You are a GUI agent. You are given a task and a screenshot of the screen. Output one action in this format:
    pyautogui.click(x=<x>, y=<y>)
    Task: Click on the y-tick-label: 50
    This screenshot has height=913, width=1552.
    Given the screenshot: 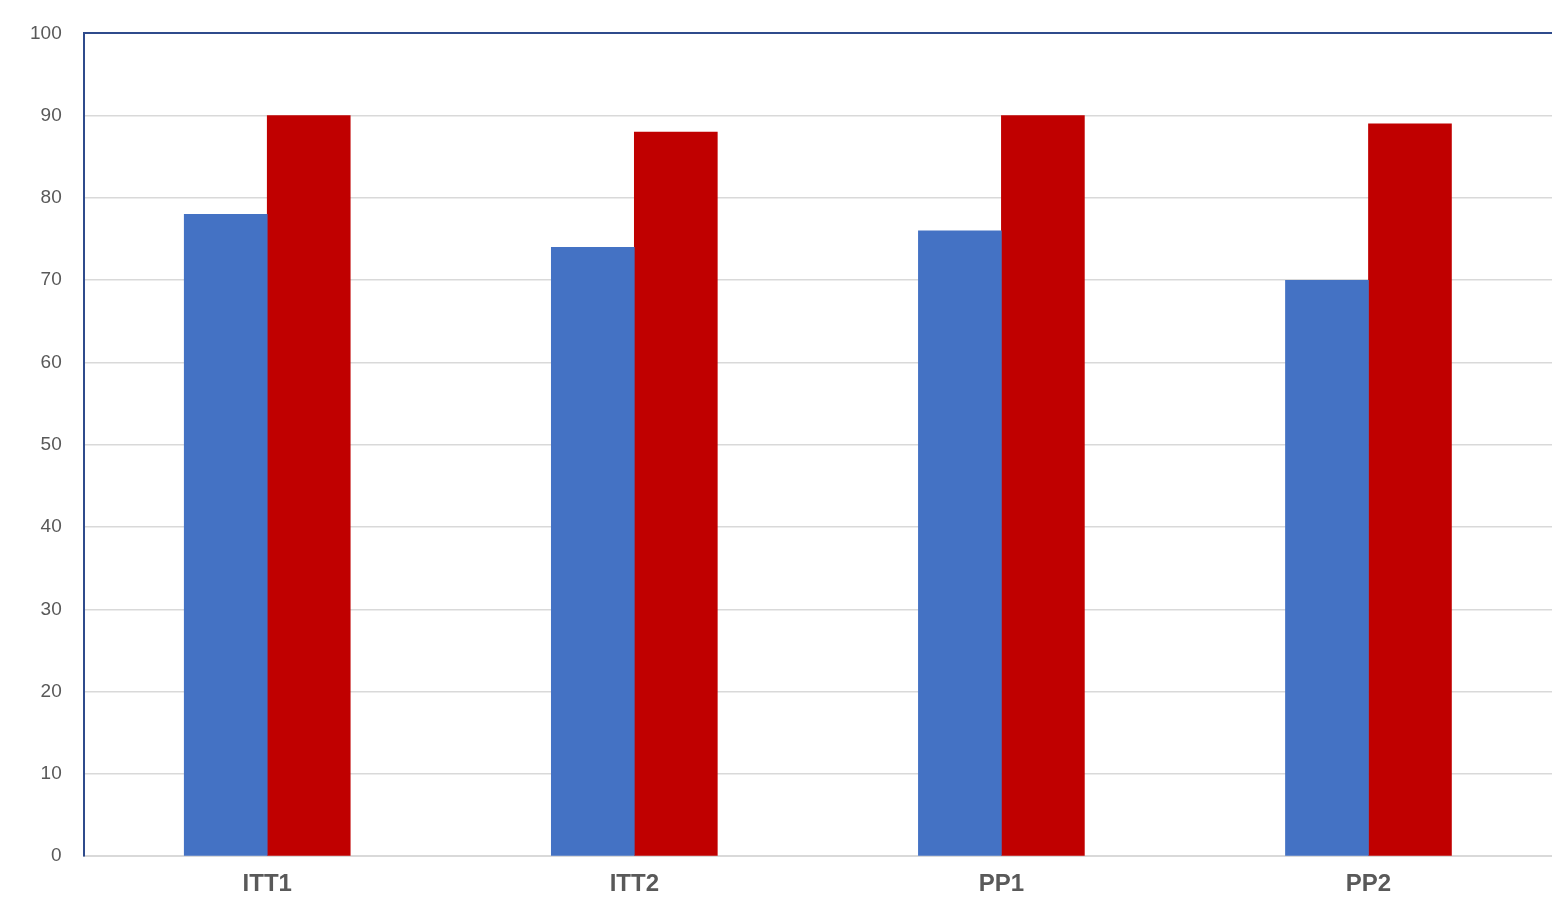 What is the action you would take?
    pyautogui.click(x=51, y=444)
    